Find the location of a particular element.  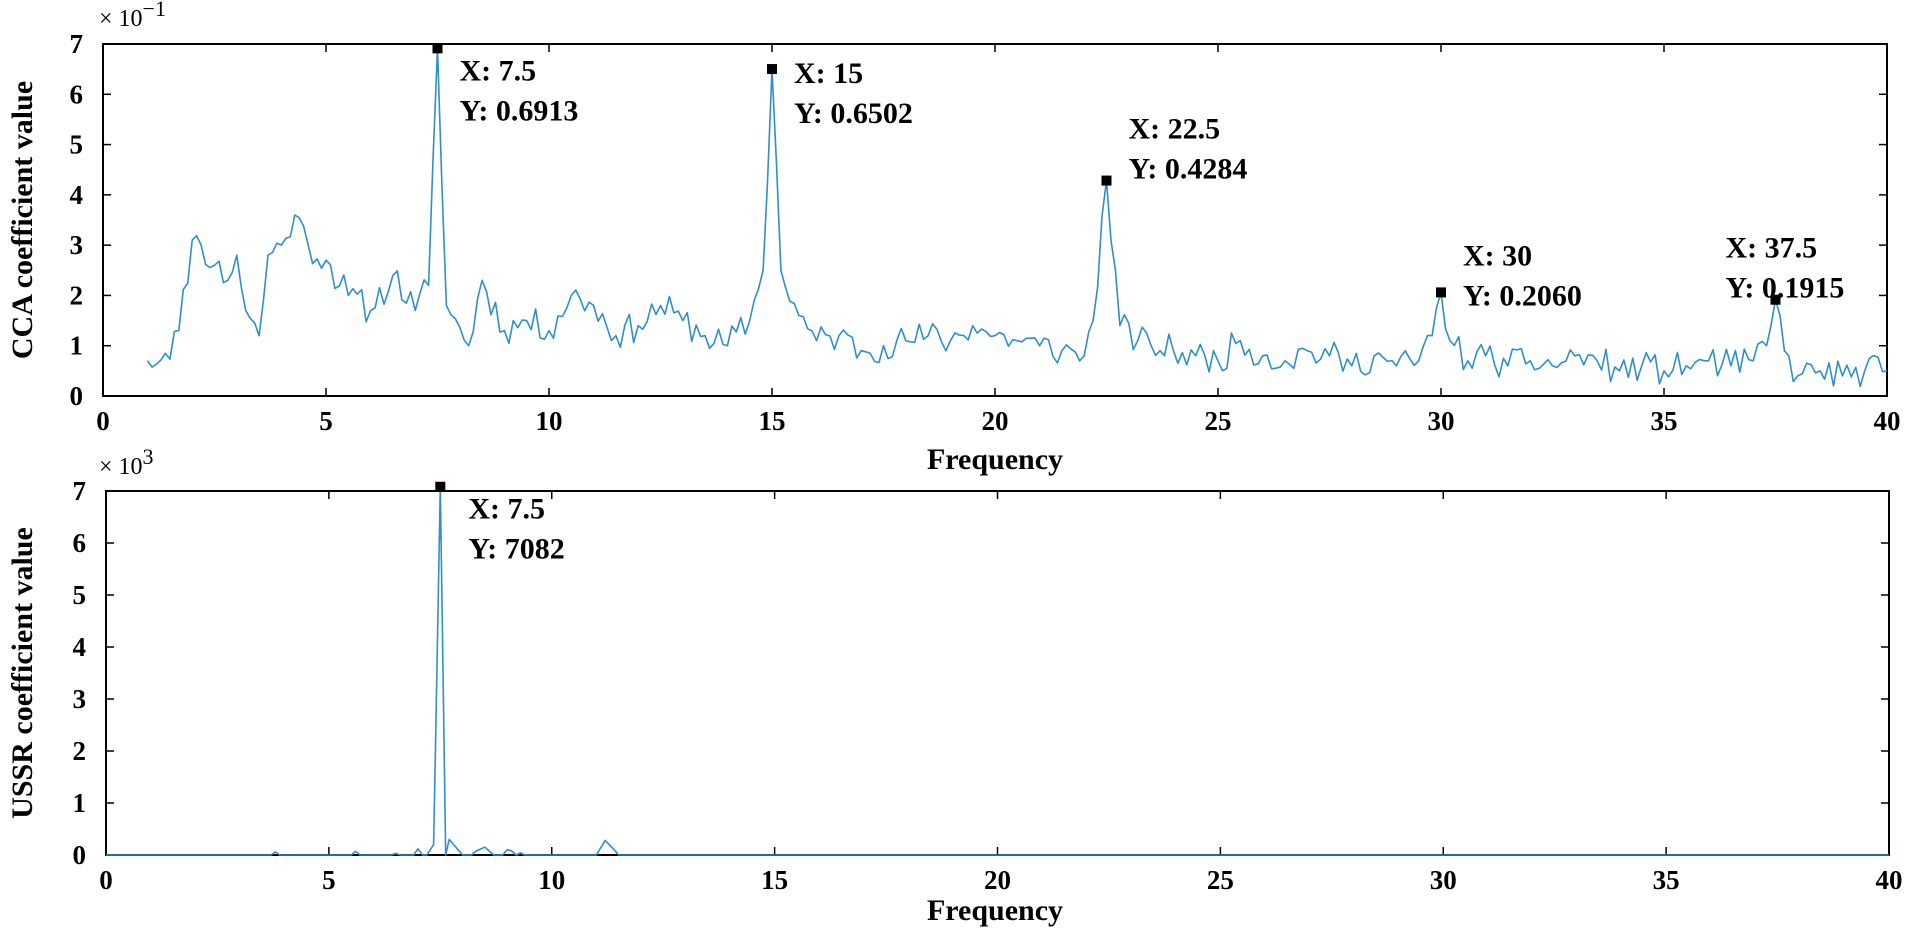

ussr-datatip-y-label: Y: 7082 is located at coordinates (516, 549).